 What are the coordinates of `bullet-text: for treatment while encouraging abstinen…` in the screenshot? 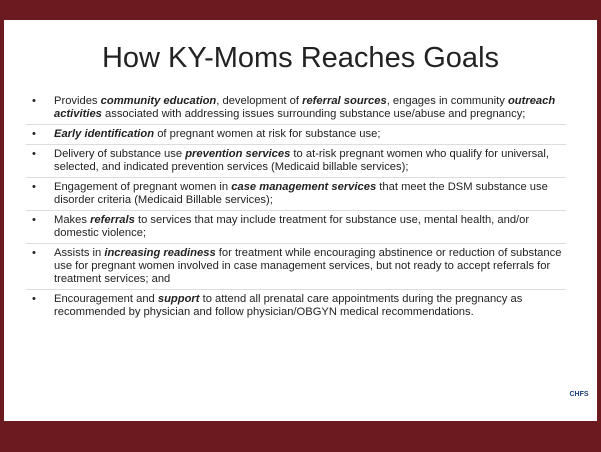 It's located at (308, 266).